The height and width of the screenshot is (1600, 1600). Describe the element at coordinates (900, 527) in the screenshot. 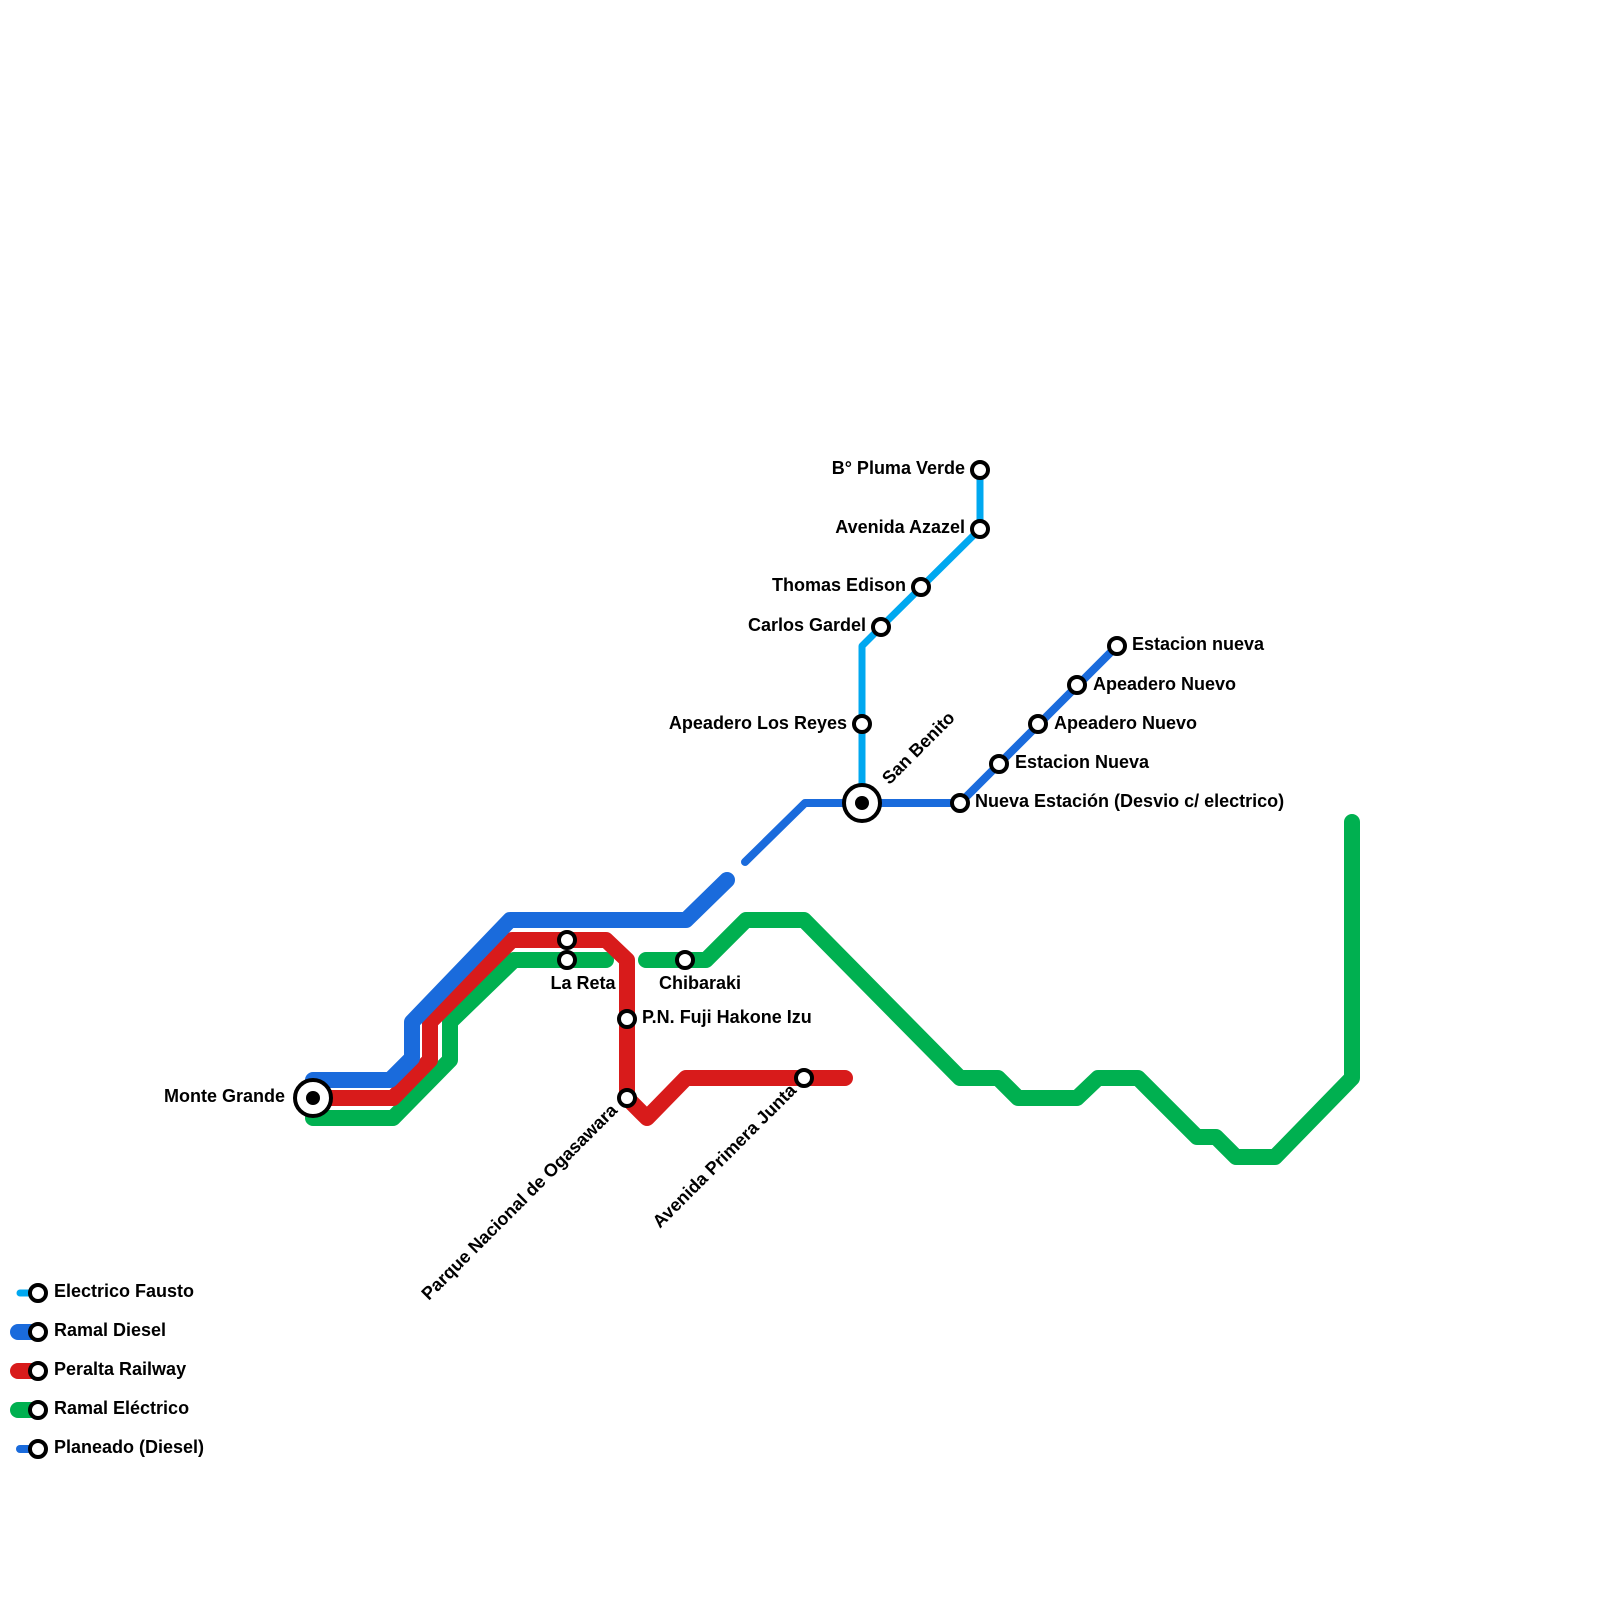

I see `station-label: Avenida Azazel` at that location.